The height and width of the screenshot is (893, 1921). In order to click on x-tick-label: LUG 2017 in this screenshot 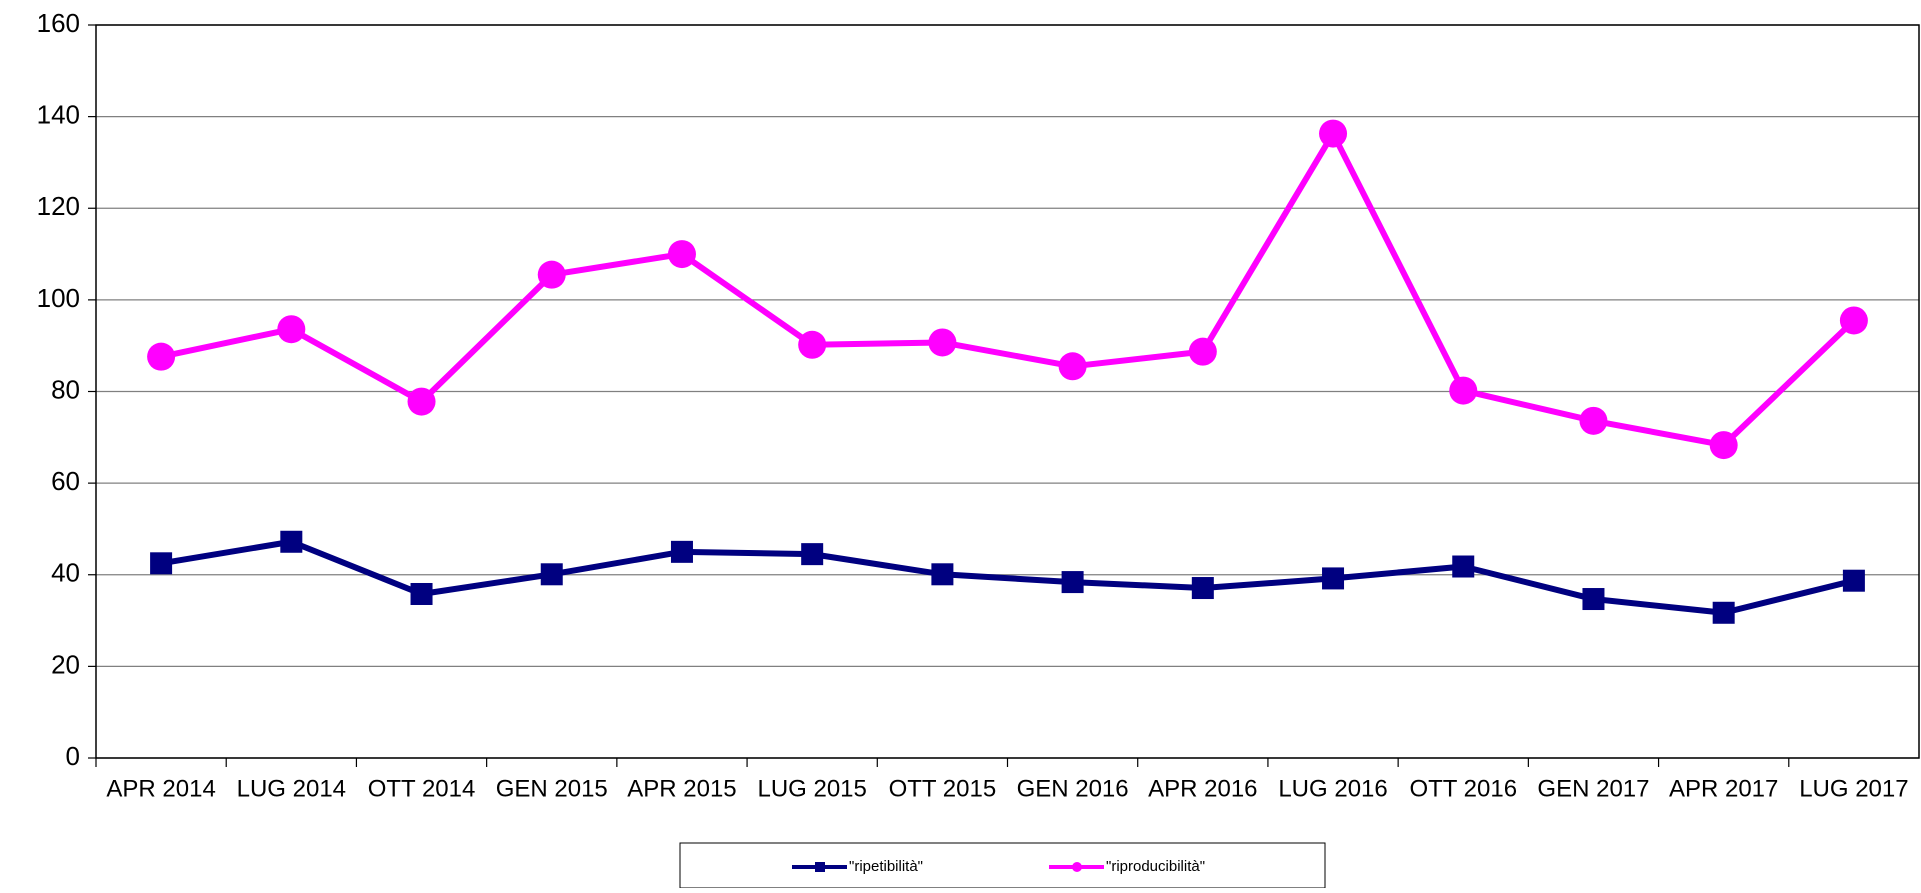, I will do `click(1853, 788)`.